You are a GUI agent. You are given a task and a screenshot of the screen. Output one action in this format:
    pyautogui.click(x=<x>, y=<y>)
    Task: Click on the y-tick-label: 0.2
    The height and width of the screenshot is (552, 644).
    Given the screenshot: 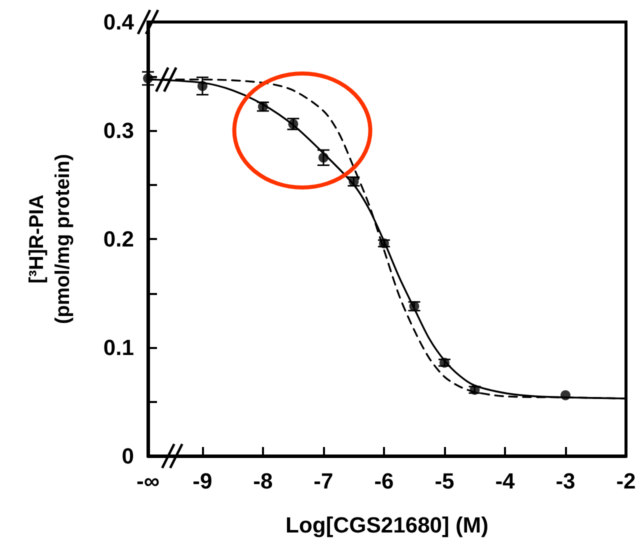 What is the action you would take?
    pyautogui.click(x=118, y=239)
    